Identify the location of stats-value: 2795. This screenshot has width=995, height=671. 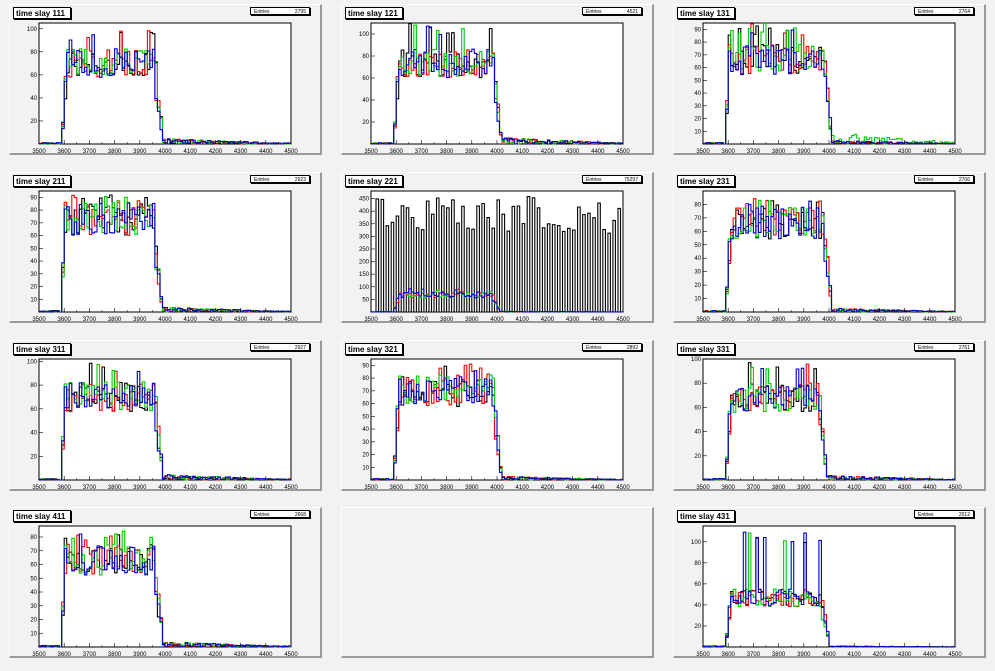
(300, 12).